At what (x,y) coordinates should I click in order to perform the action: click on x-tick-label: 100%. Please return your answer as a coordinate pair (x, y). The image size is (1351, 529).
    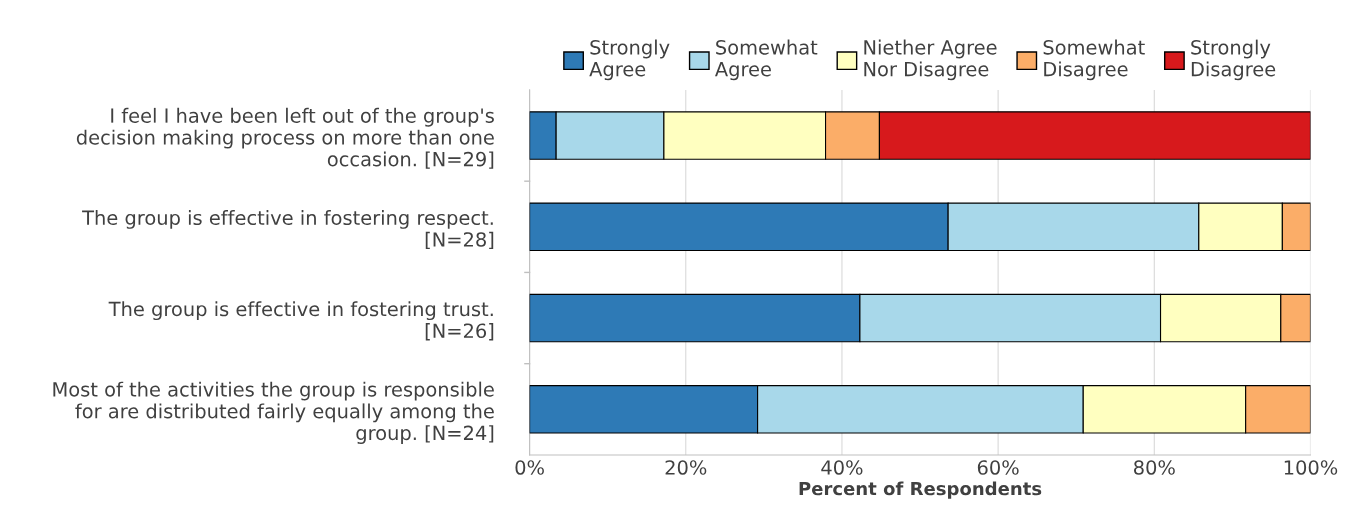
    Looking at the image, I should click on (1311, 467).